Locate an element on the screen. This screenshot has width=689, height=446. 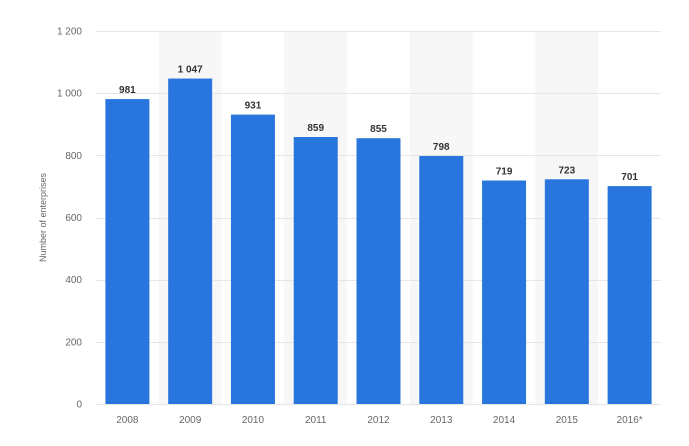
data-label: 855 is located at coordinates (378, 129).